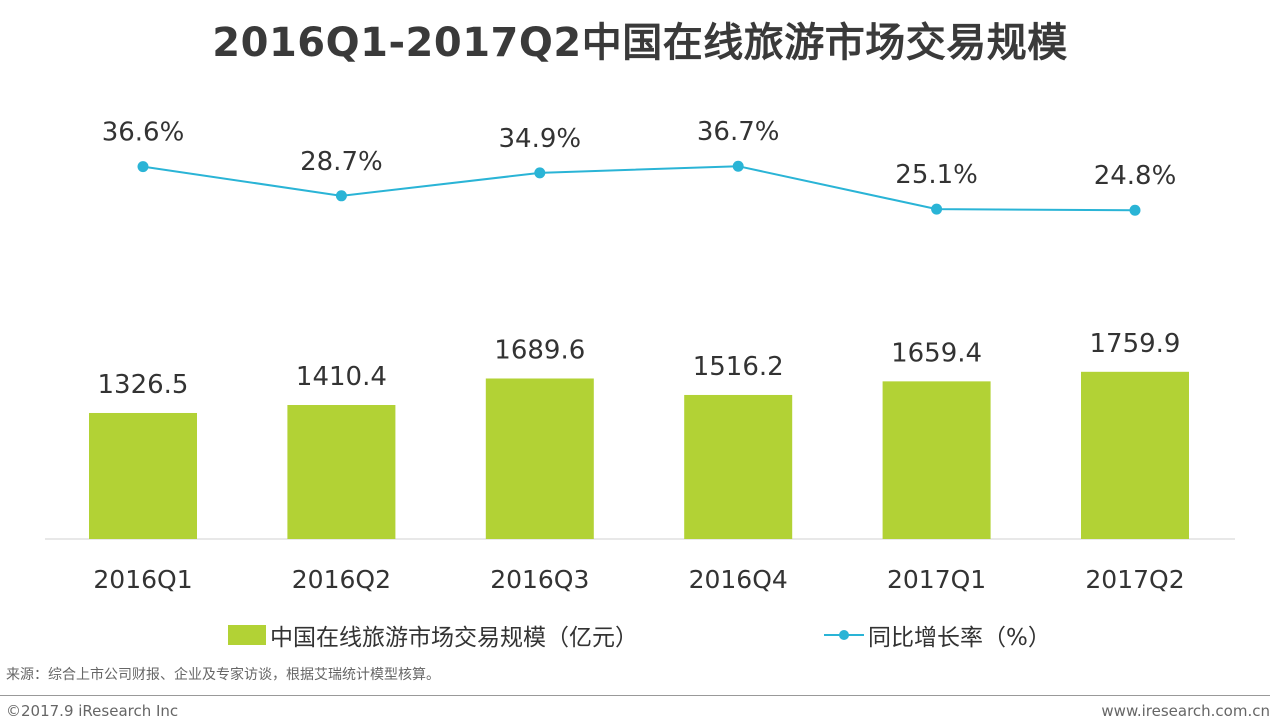 The width and height of the screenshot is (1280, 723). What do you see at coordinates (1135, 210) in the screenshot?
I see `point-2017Q2` at bounding box center [1135, 210].